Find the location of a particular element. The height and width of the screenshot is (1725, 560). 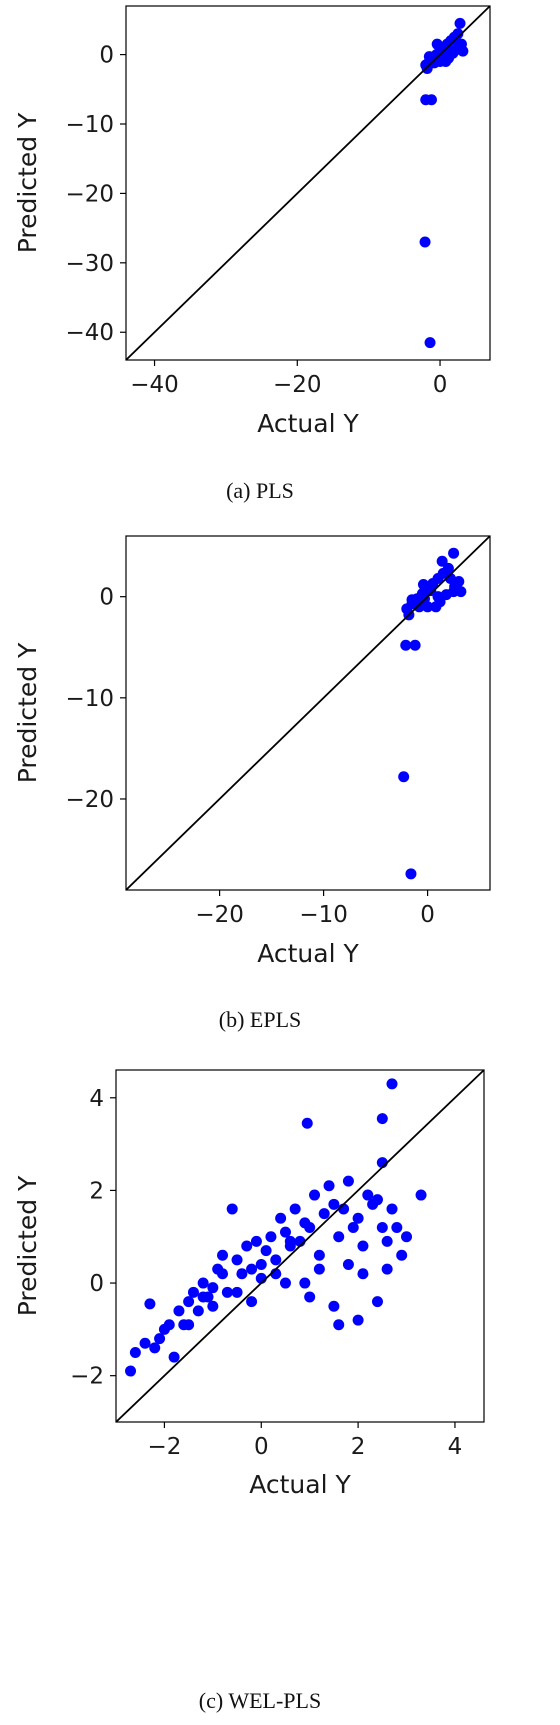

y-tick-label: 4 is located at coordinates (96, 1099).